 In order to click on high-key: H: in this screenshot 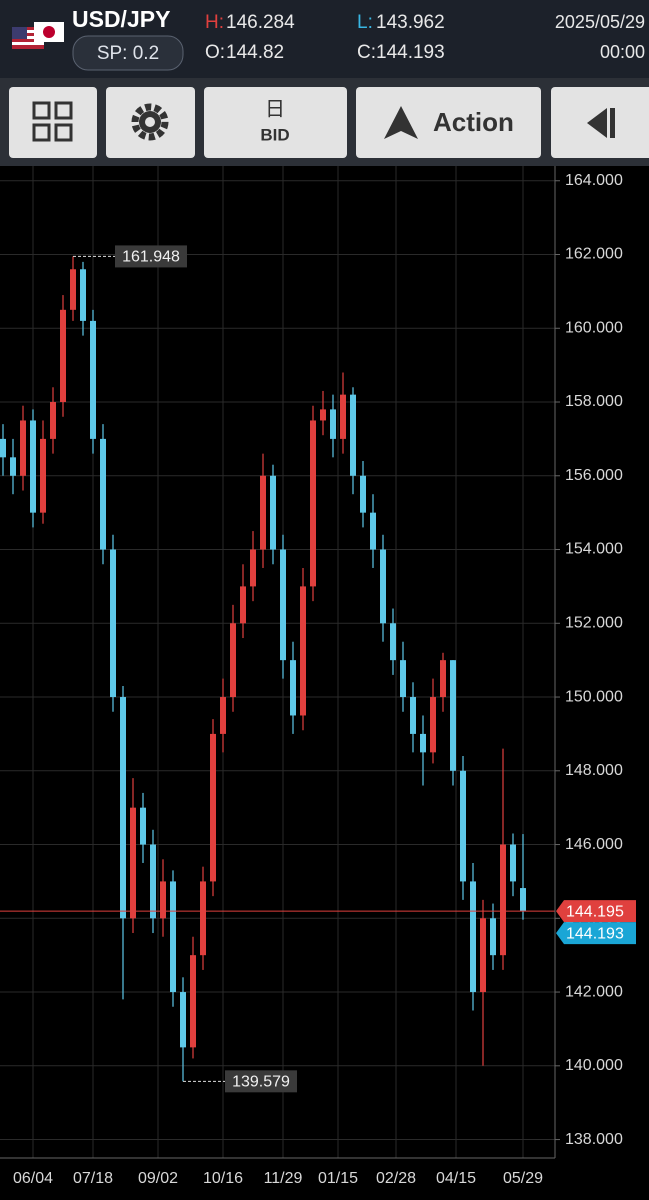, I will do `click(214, 22)`.